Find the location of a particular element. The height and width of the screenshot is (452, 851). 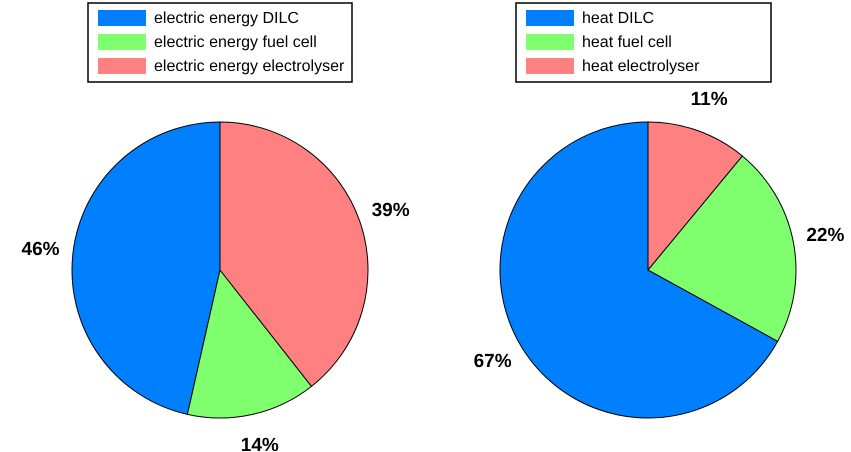

legend-label: heat fuel cell is located at coordinates (627, 43).